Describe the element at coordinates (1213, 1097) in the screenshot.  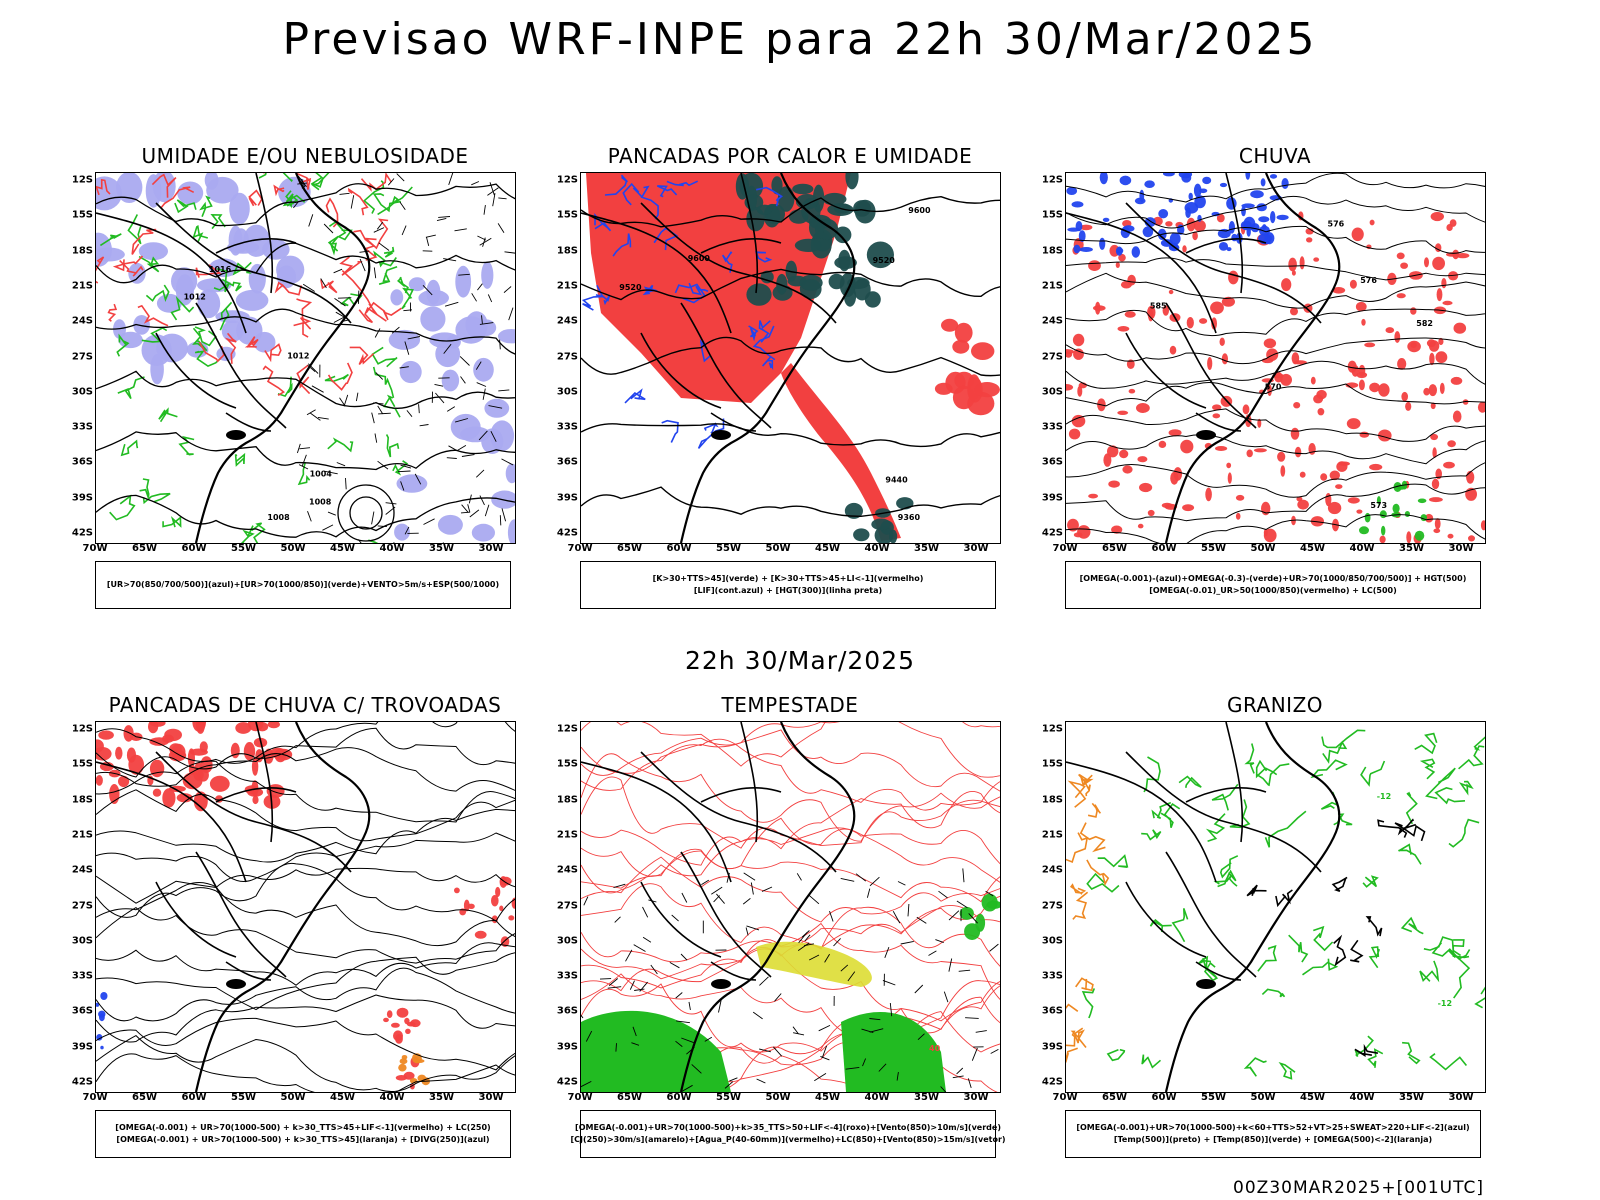
I see `lon-tick-label: 55W` at that location.